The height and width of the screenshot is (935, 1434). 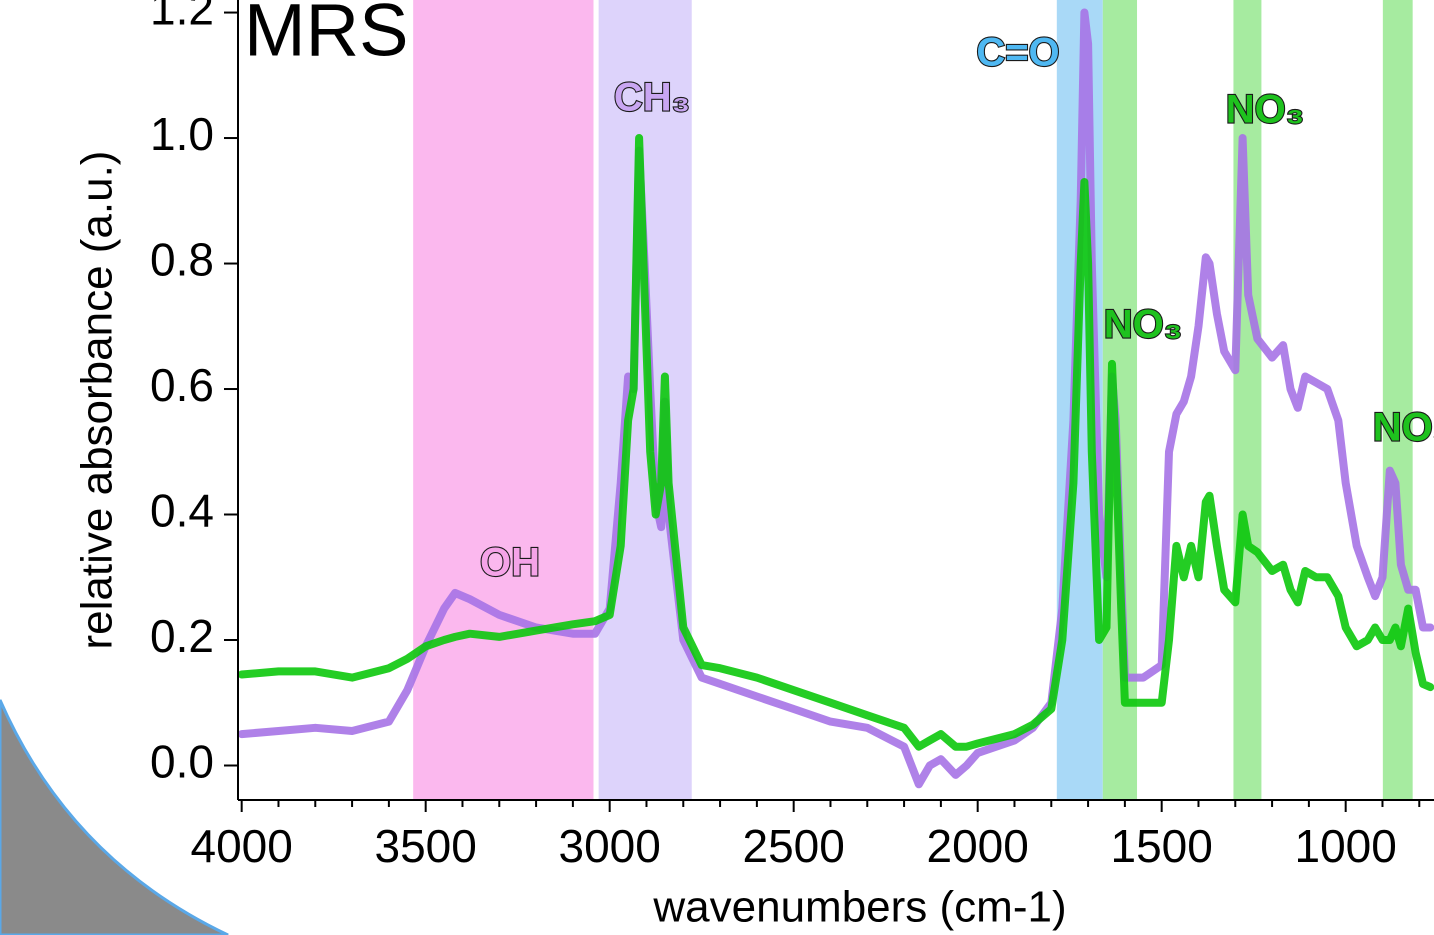 I want to click on x-tick-label: 3000, so click(x=610, y=846).